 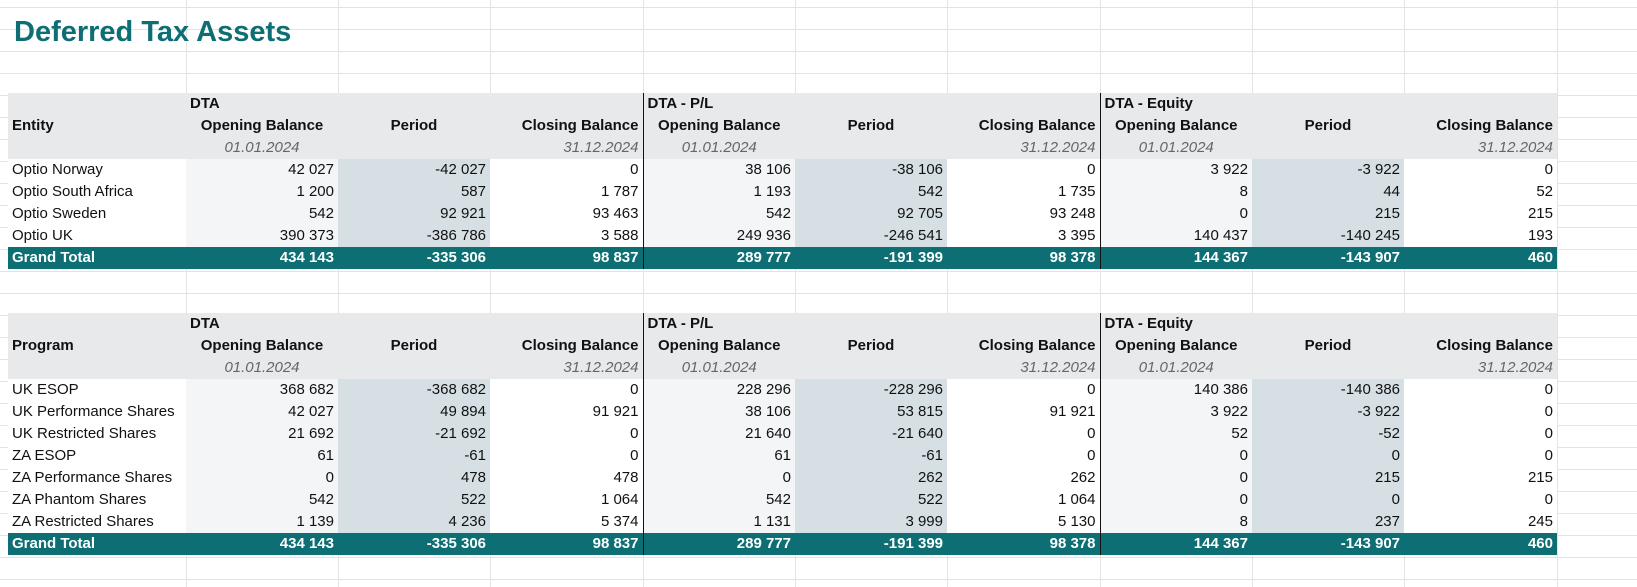 I want to click on value-cell: 92 705, so click(x=871, y=214).